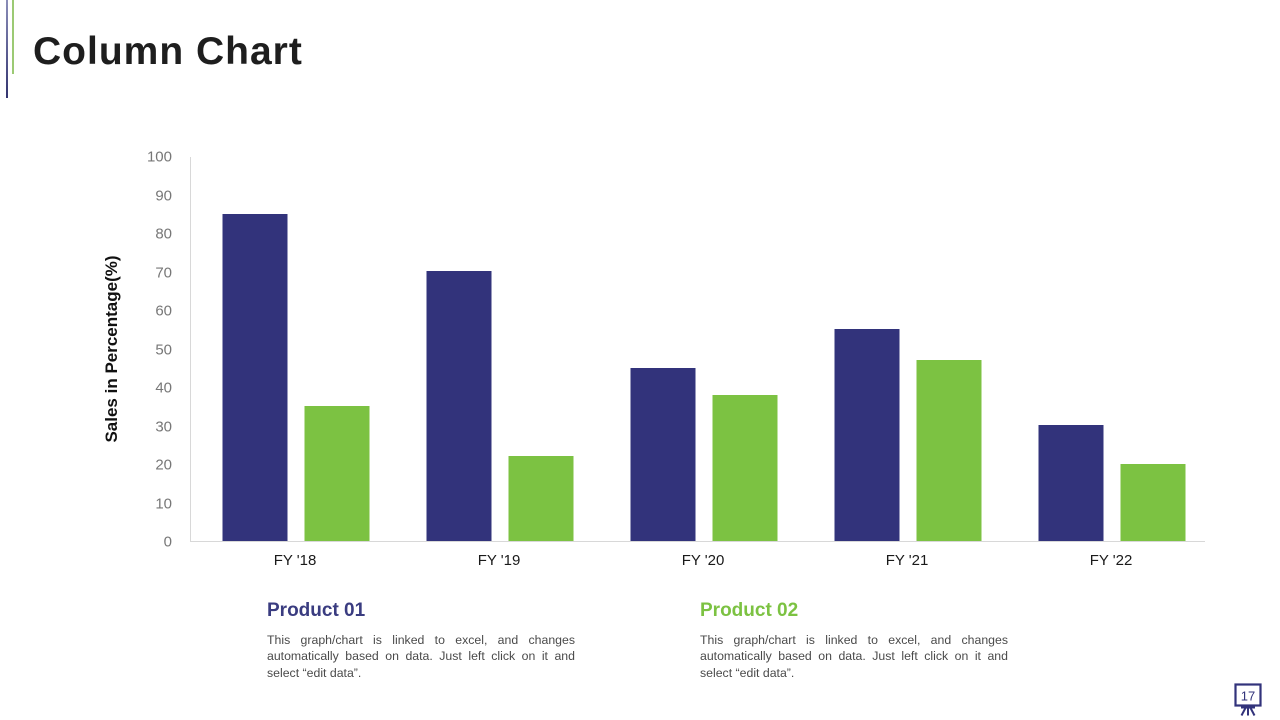 This screenshot has width=1280, height=720. What do you see at coordinates (703, 560) in the screenshot?
I see `x-tick-fy-20: FY '20` at bounding box center [703, 560].